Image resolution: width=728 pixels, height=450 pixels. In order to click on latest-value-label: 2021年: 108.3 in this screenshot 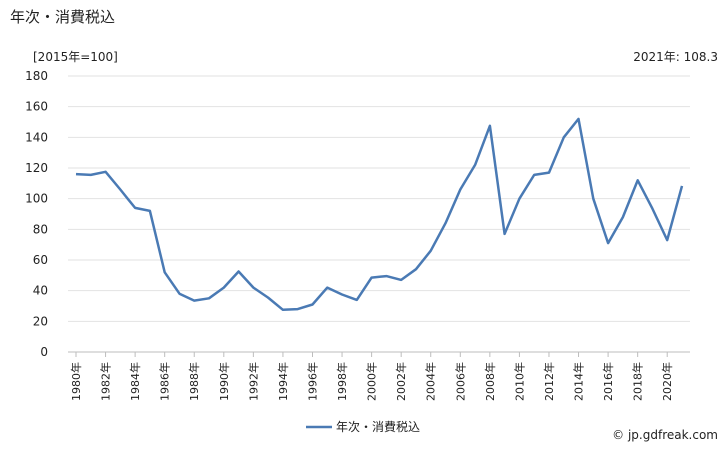, I will do `click(675, 57)`.